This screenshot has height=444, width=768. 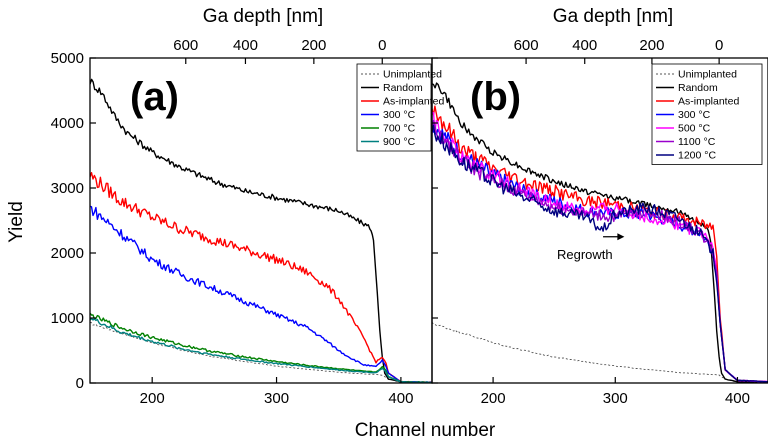 What do you see at coordinates (67, 123) in the screenshot?
I see `y-tick-label-4: 4000` at bounding box center [67, 123].